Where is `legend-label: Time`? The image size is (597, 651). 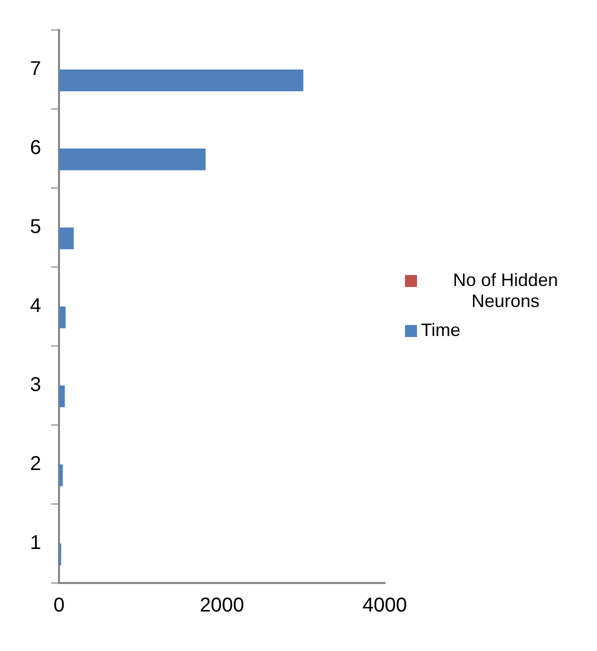
legend-label: Time is located at coordinates (440, 330).